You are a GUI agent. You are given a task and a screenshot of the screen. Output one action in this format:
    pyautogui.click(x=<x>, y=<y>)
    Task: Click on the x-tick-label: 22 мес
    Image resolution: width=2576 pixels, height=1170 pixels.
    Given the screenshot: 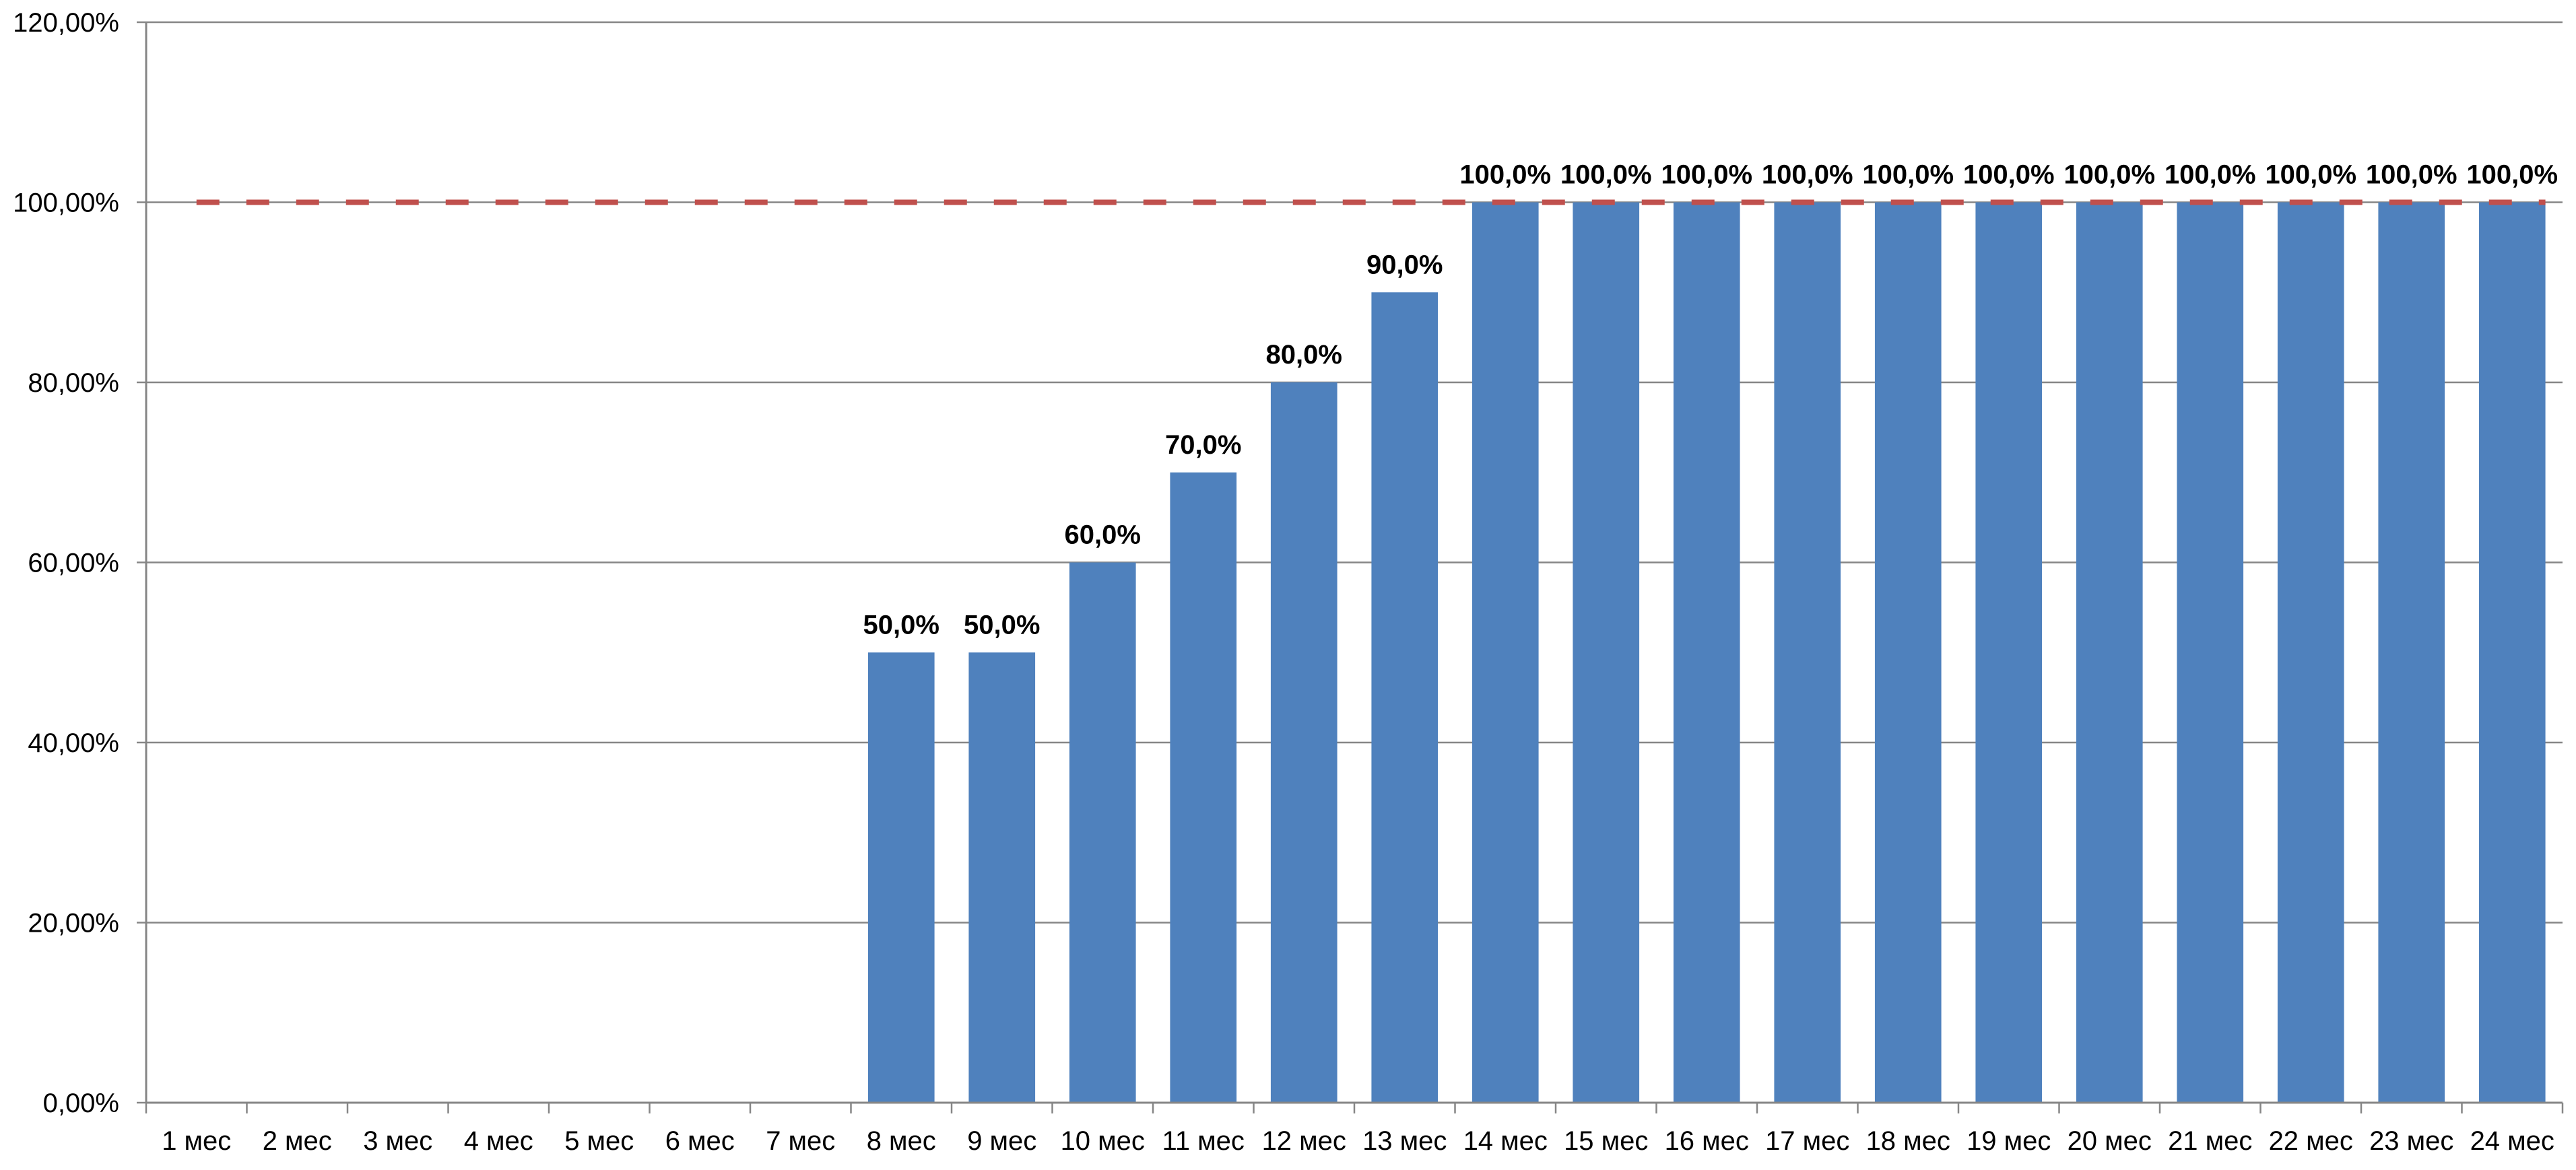 What is the action you would take?
    pyautogui.click(x=2311, y=1141)
    